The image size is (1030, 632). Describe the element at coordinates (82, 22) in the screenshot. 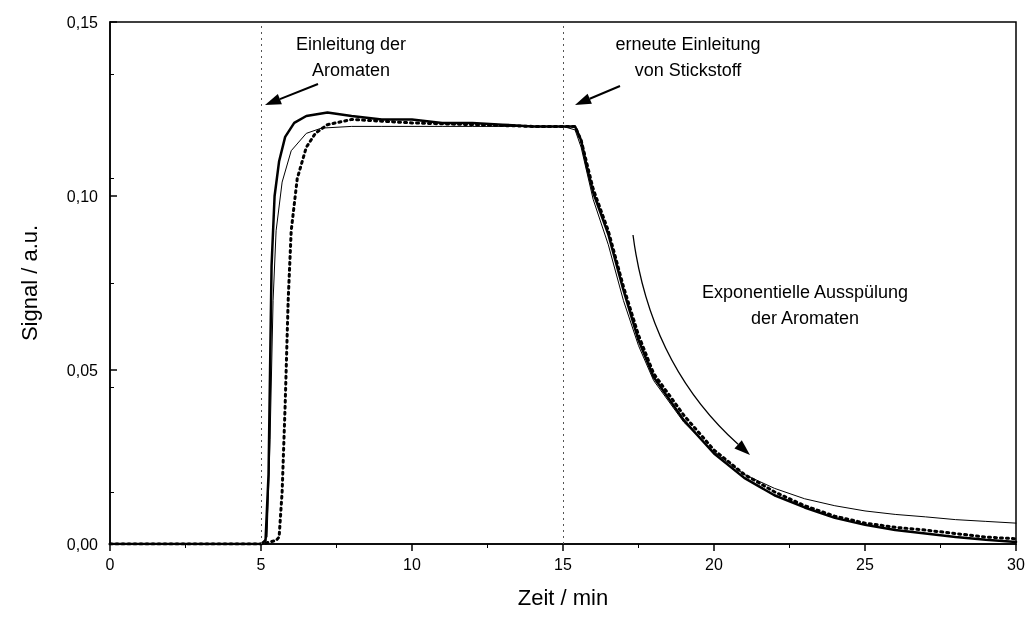

I see `y-tick-label: 0,15` at that location.